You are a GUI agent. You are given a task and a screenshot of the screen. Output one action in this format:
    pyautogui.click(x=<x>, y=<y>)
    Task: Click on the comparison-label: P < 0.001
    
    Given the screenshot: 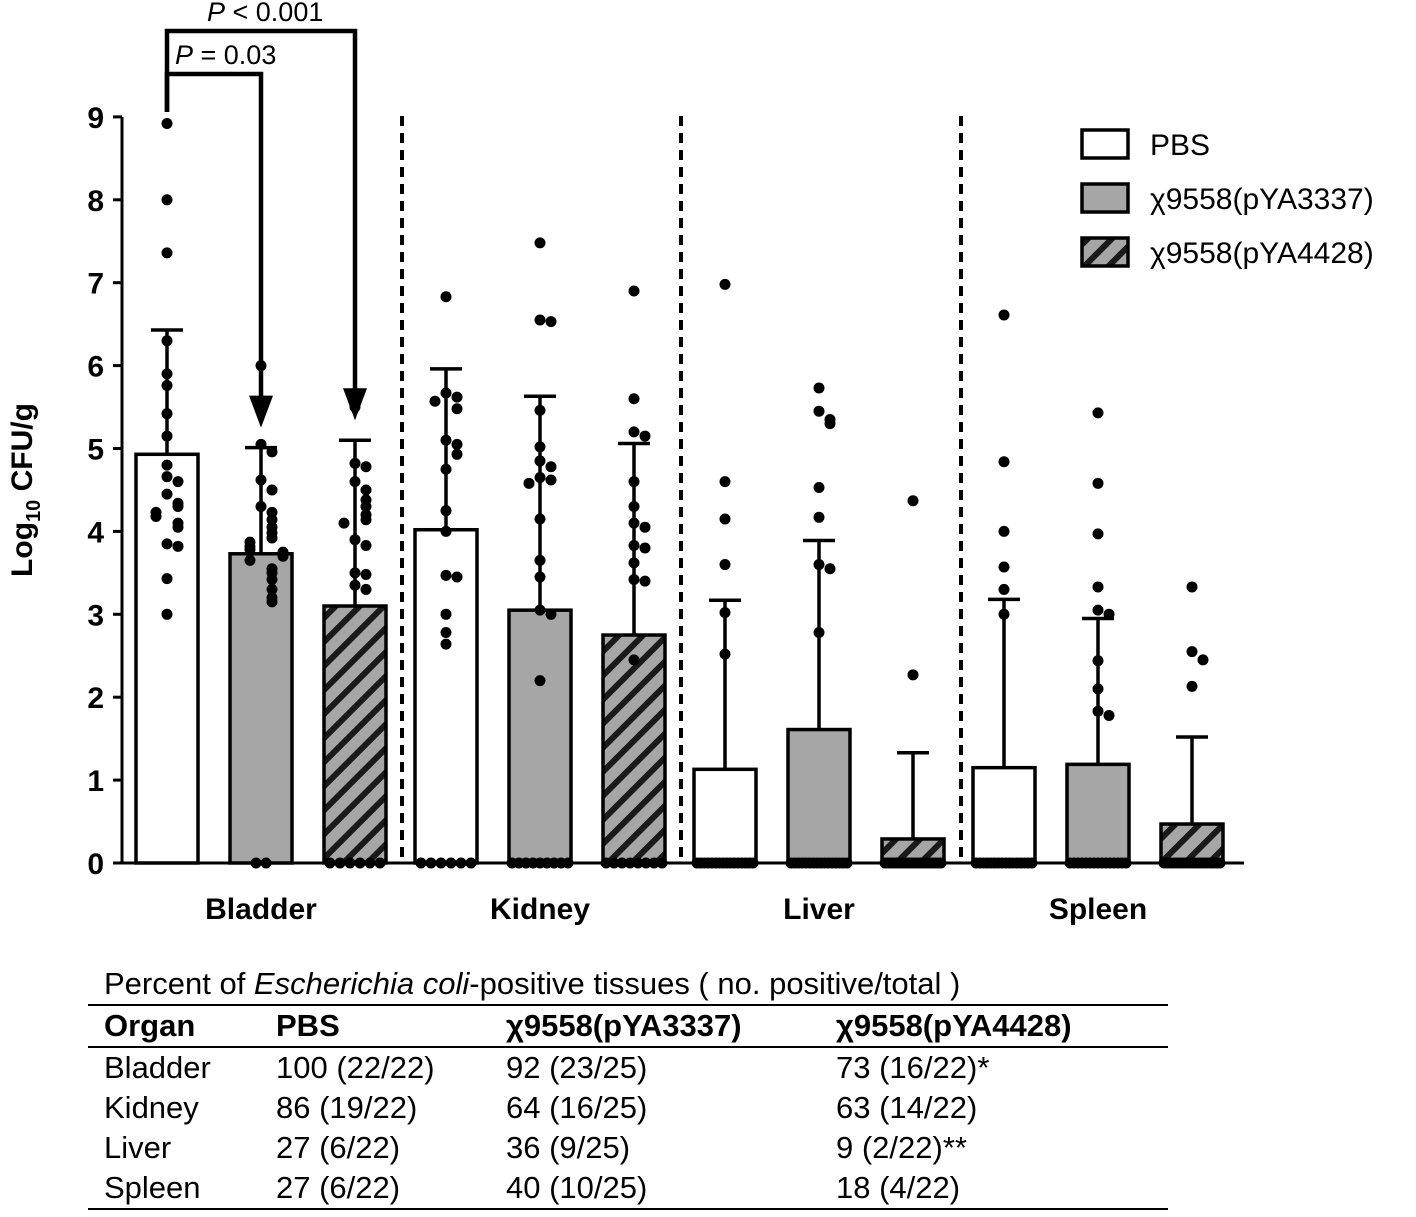 What is the action you would take?
    pyautogui.click(x=265, y=13)
    